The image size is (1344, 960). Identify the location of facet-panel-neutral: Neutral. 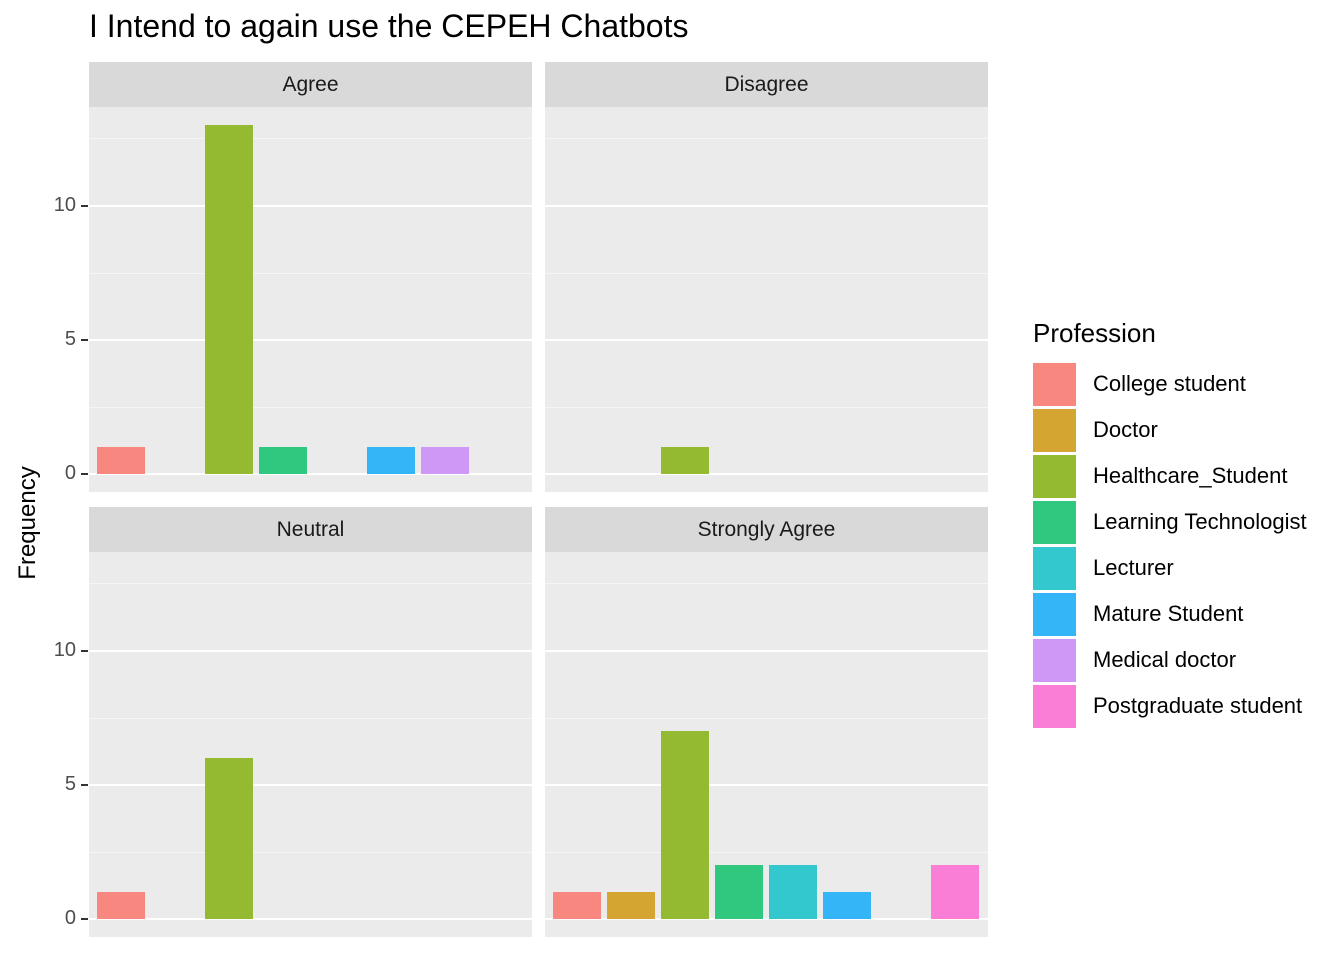
(310, 722).